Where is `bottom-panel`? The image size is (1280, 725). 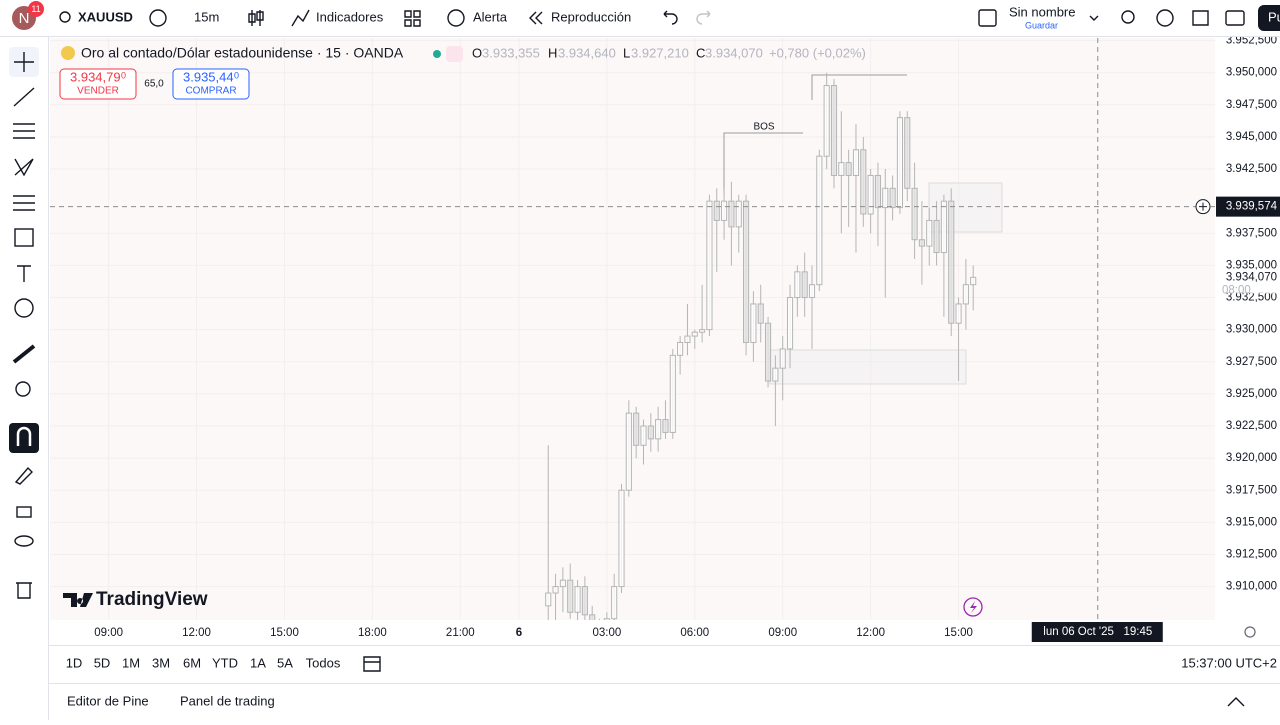
bottom-panel is located at coordinates (664, 701).